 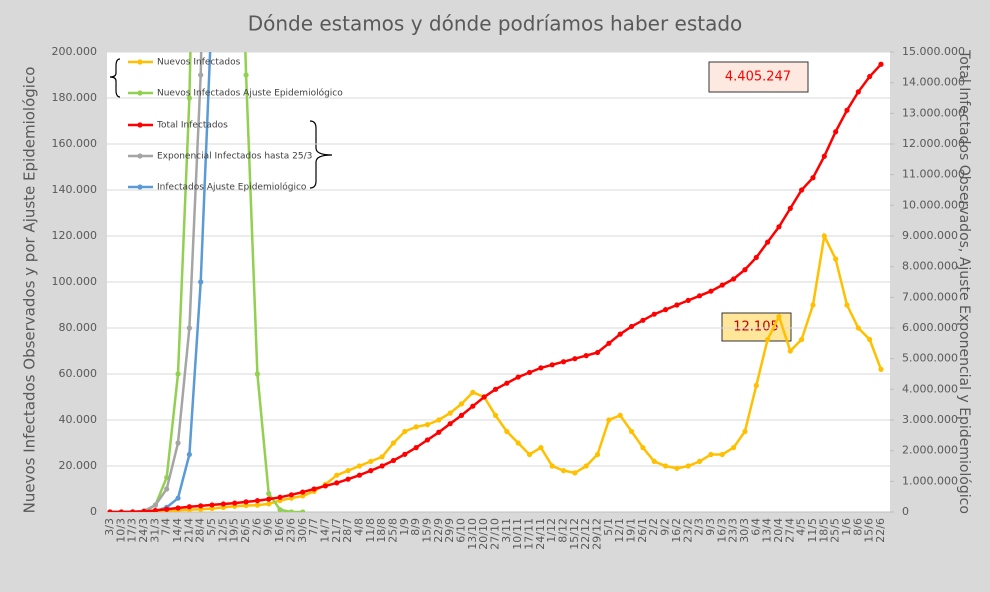 What do you see at coordinates (930, 419) in the screenshot?
I see `y2-tick-label: 3.000.000` at bounding box center [930, 419].